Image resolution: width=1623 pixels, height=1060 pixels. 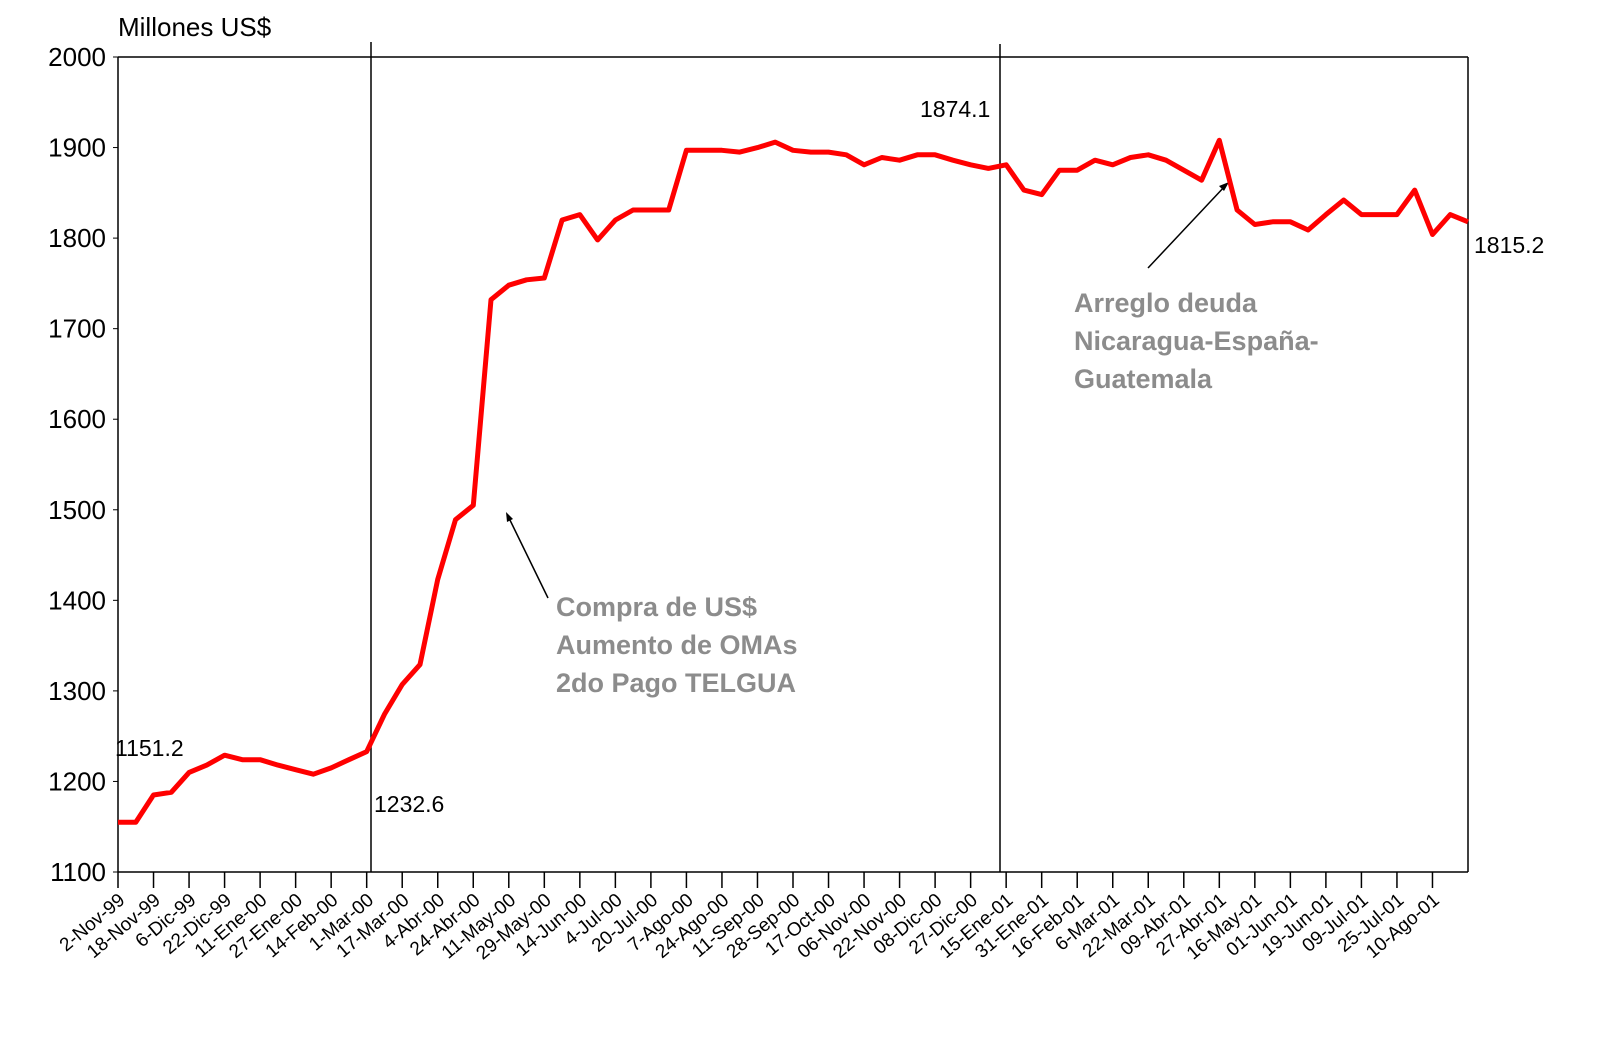 I want to click on y-axis-title: Millones US$, so click(x=195, y=27).